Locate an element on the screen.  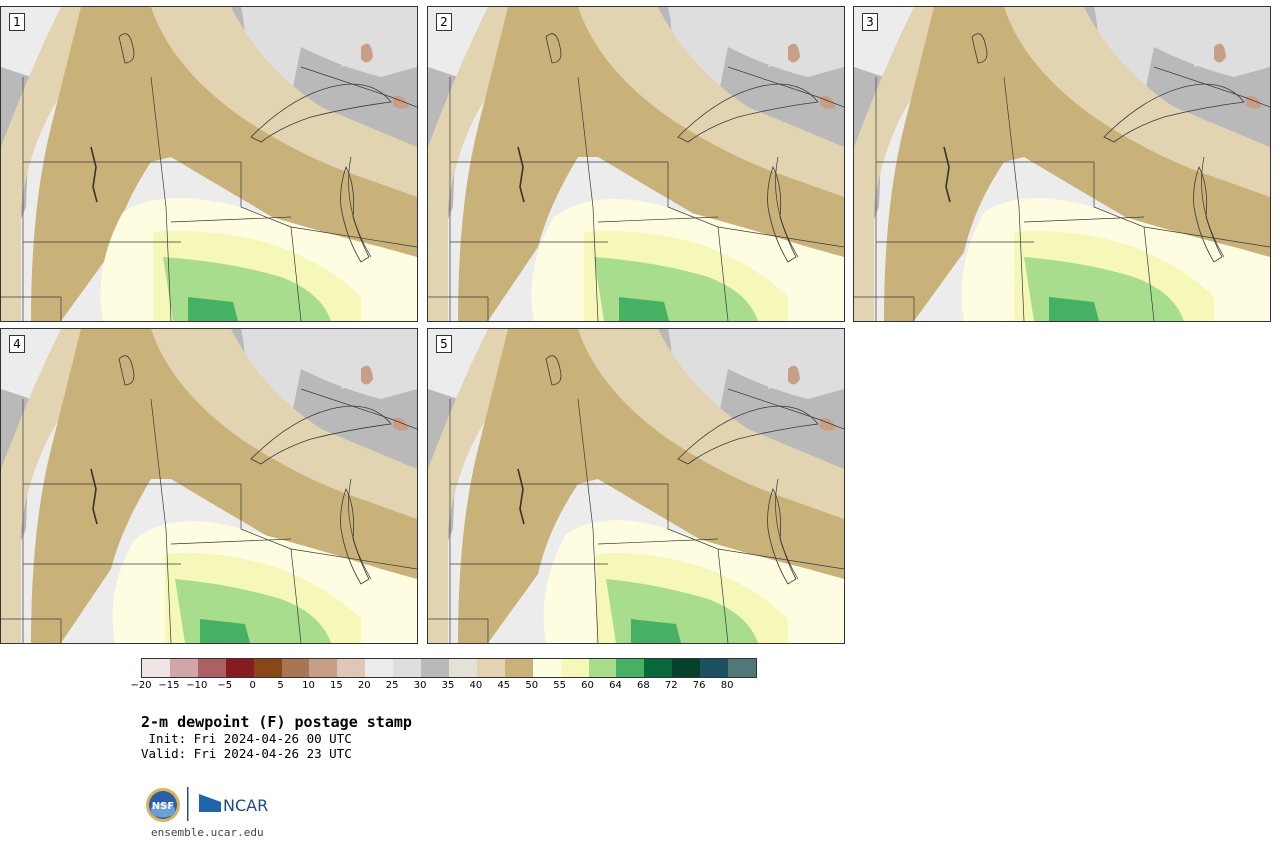
svg-text: NCAR is located at coordinates (245, 805).